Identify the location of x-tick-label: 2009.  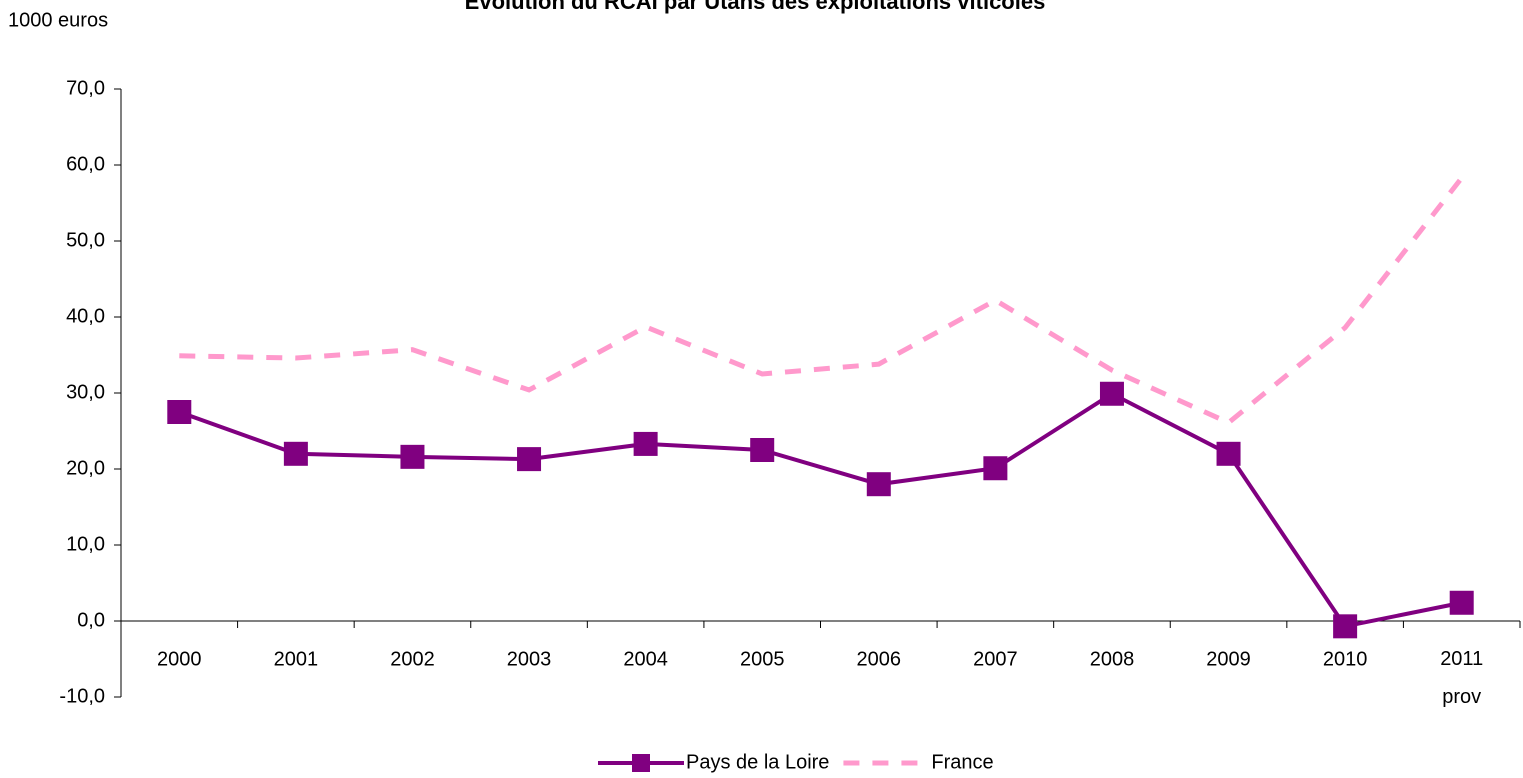
(1228, 659).